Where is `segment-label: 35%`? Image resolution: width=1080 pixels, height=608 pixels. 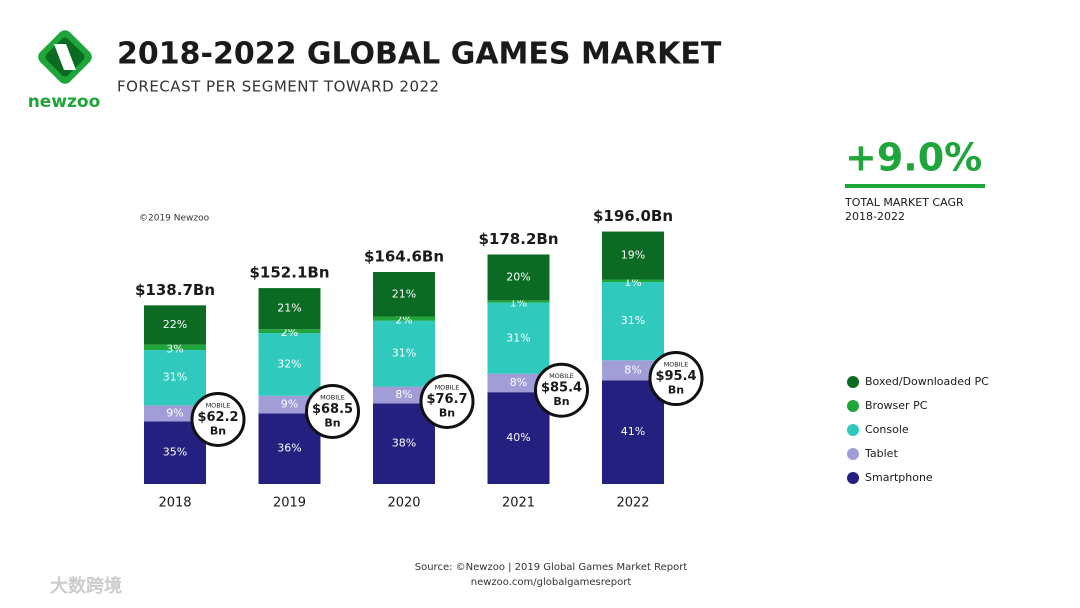
segment-label: 35% is located at coordinates (175, 452).